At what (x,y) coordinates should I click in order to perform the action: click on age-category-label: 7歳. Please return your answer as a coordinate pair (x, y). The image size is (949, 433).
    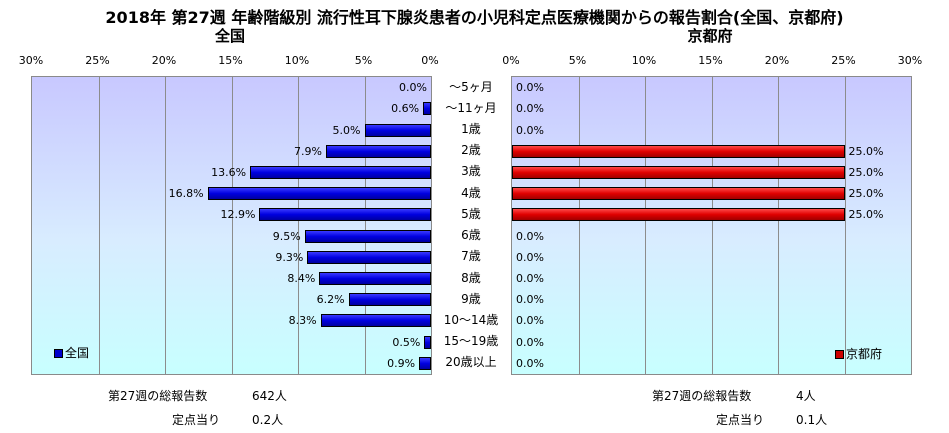
    Looking at the image, I should click on (471, 256).